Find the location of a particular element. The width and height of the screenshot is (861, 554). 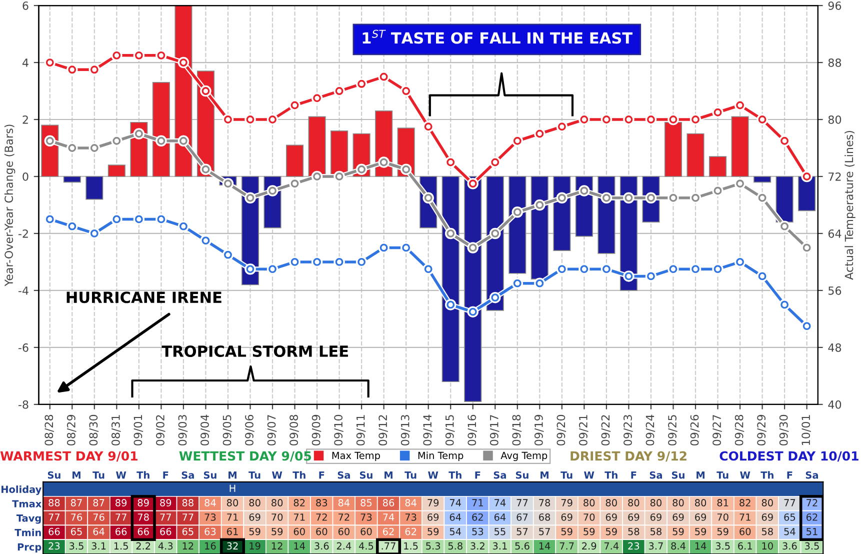

x-tick-label: Tu is located at coordinates (98, 475).